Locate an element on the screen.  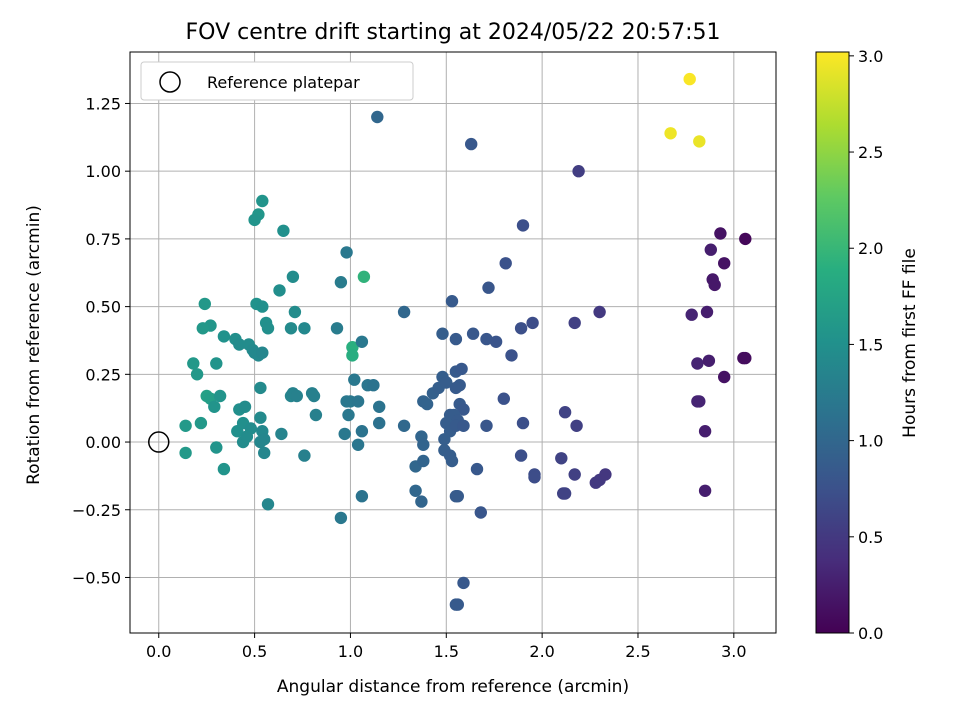
colorbar-tick-label-0: 0.0 is located at coordinates (870, 633).